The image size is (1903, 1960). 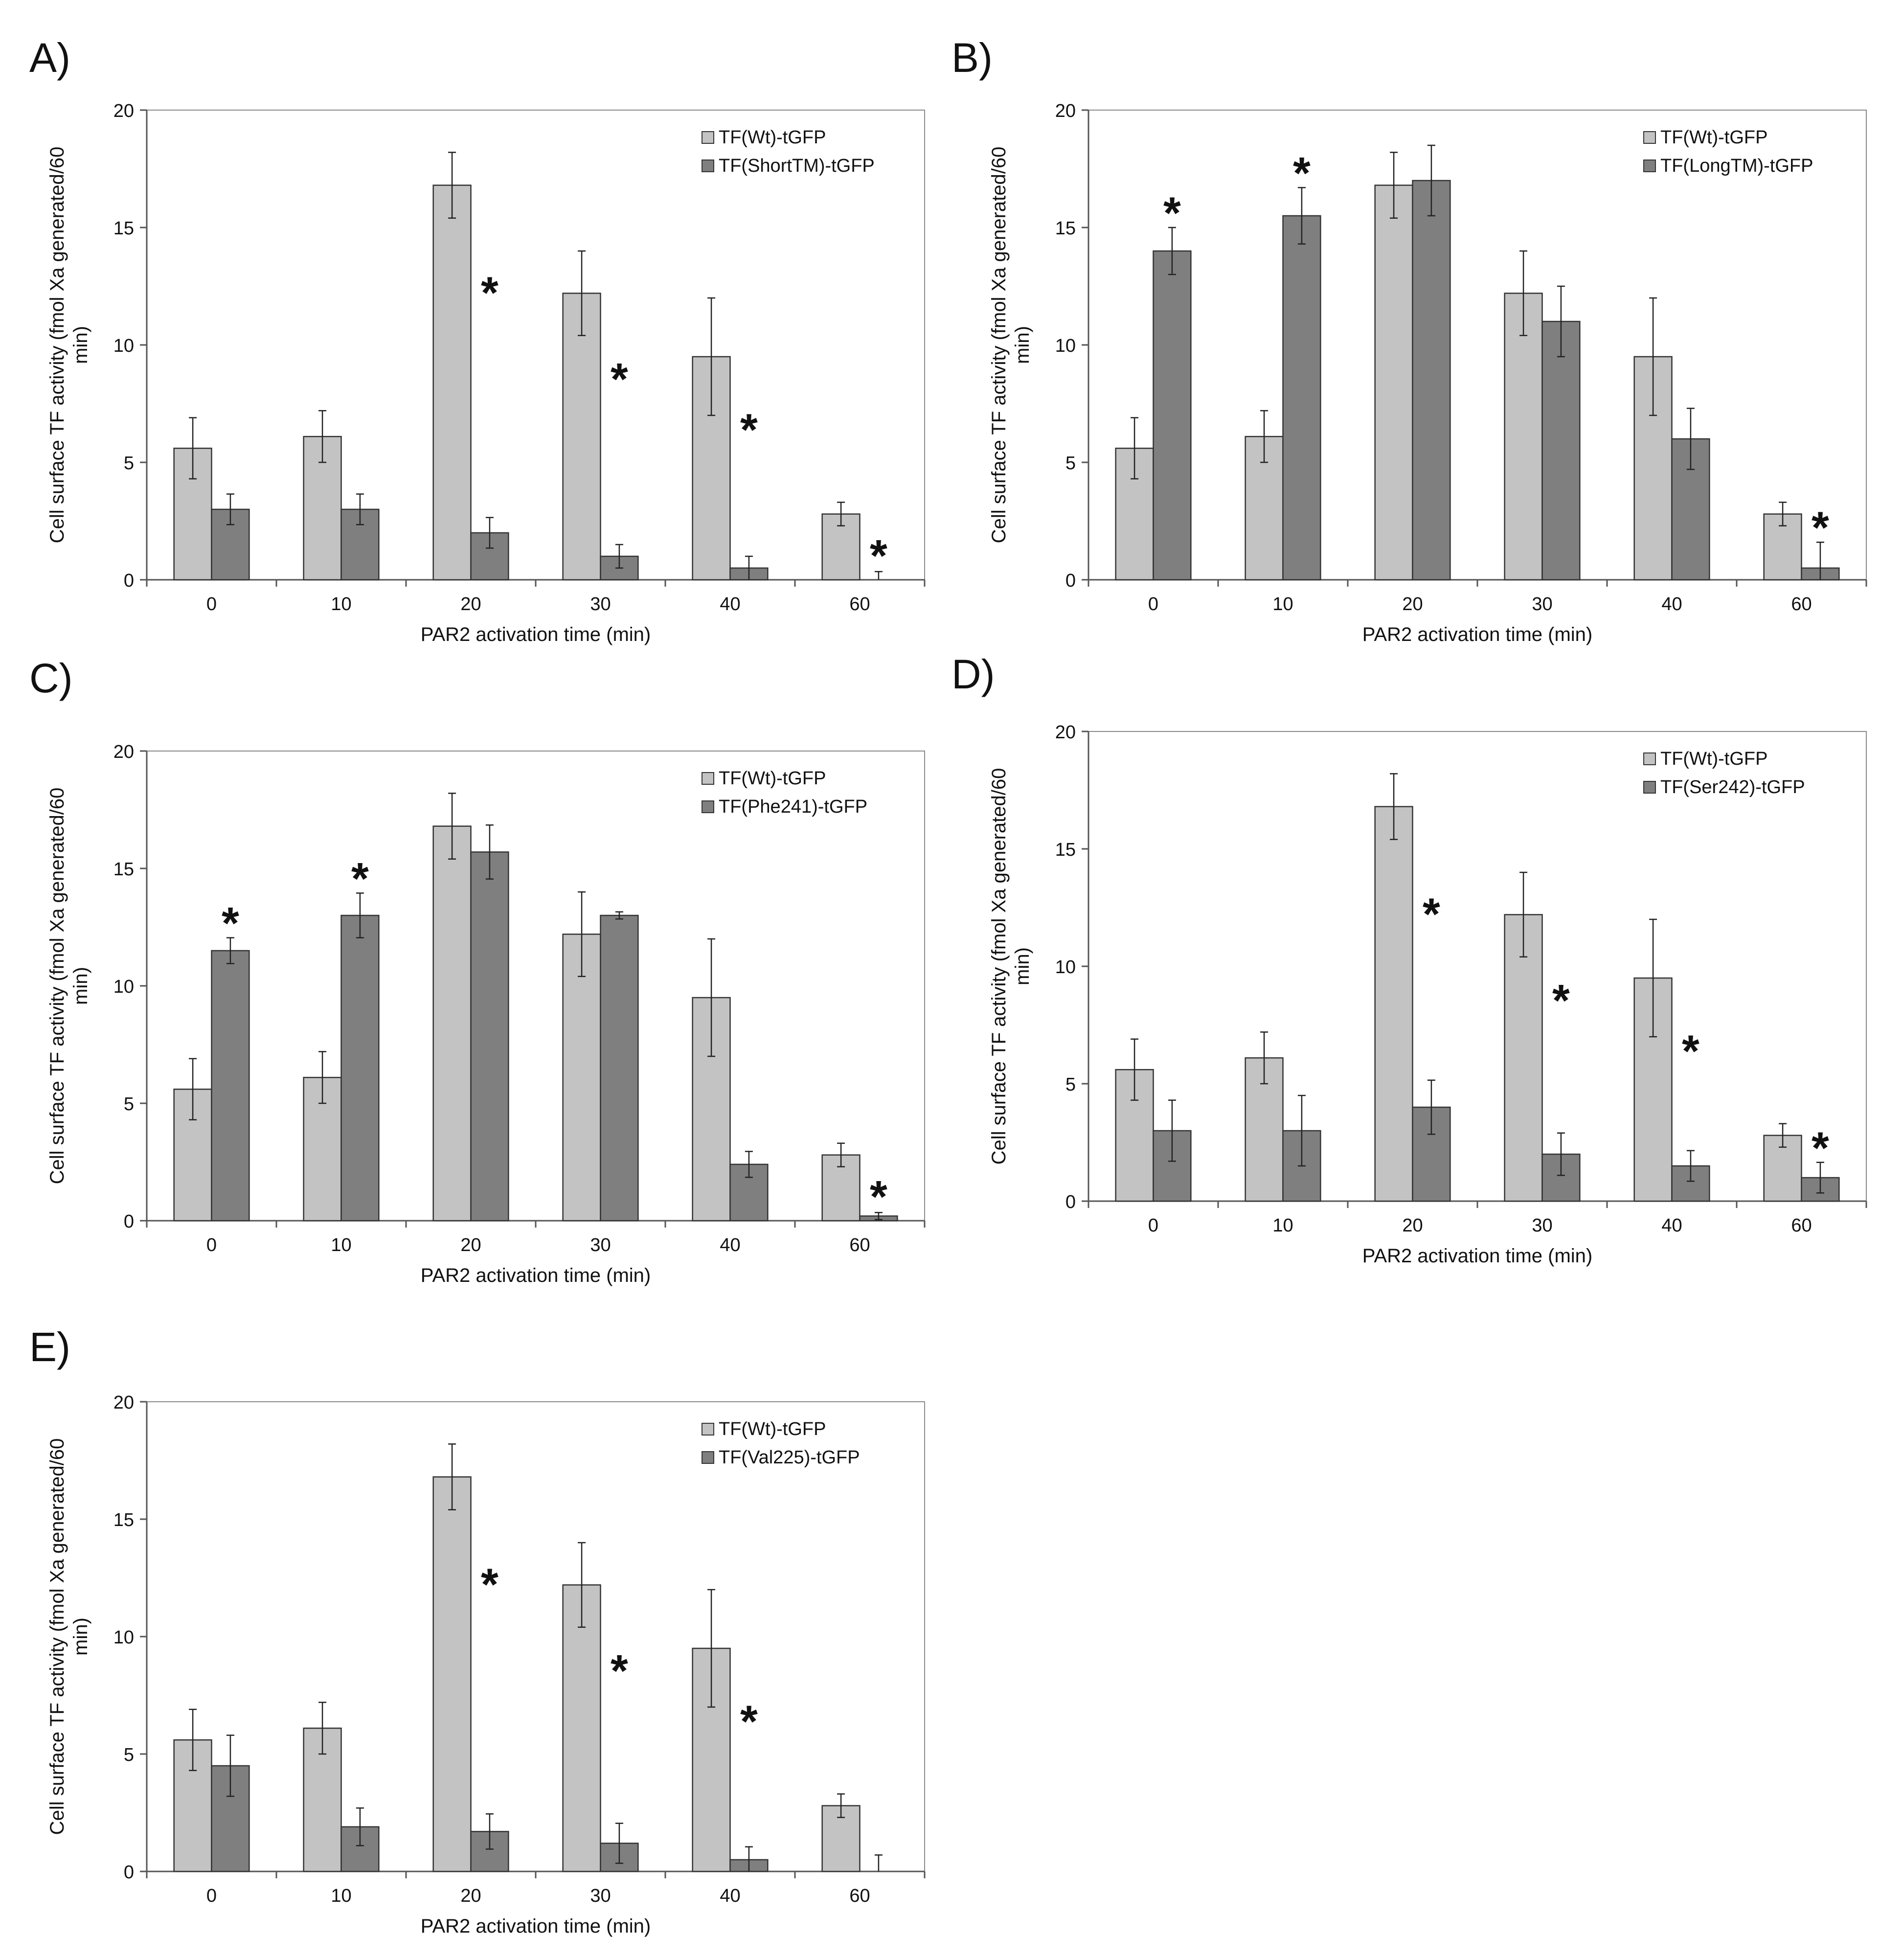 I want to click on y-tick-label: 10, so click(x=123, y=1637).